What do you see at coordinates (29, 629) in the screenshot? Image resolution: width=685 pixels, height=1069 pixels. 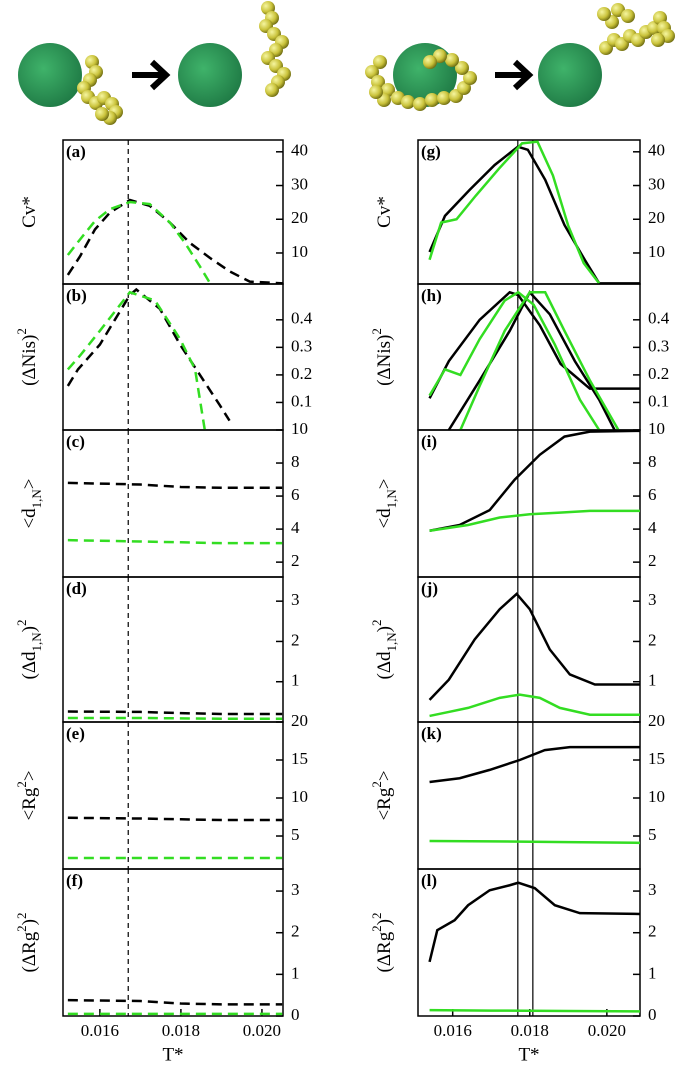 I see `y-label-part: )` at bounding box center [29, 629].